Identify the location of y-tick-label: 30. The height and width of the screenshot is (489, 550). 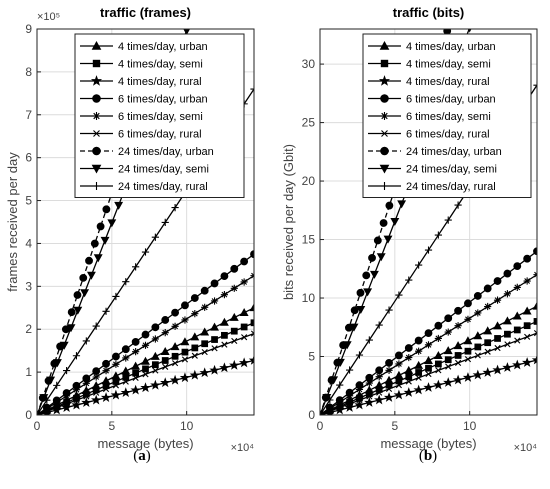
(309, 64).